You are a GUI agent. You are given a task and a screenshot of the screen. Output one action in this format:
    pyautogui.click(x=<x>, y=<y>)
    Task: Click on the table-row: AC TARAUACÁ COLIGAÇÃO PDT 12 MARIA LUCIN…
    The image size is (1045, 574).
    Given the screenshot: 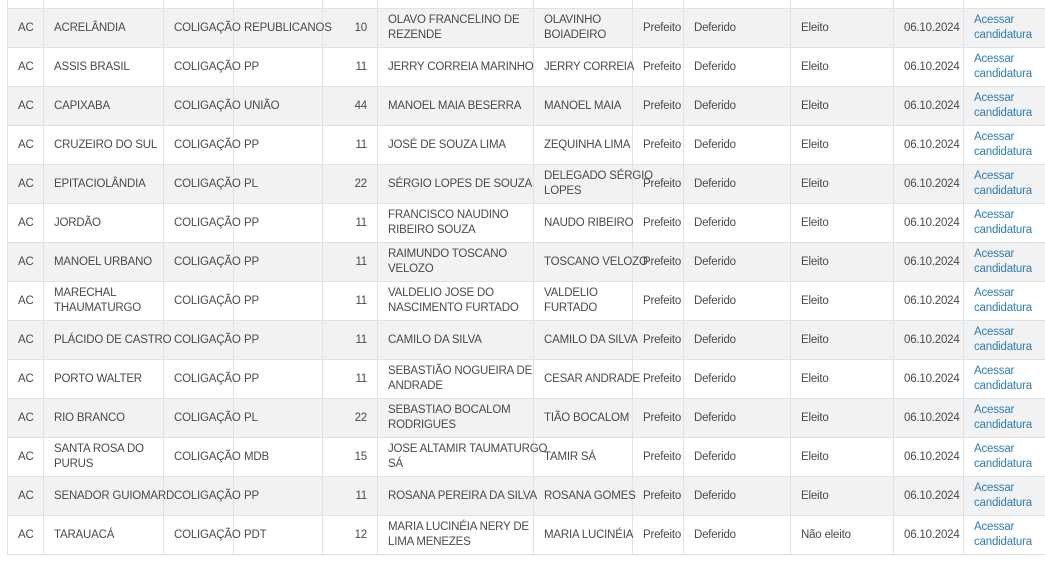 What is the action you would take?
    pyautogui.click(x=526, y=535)
    